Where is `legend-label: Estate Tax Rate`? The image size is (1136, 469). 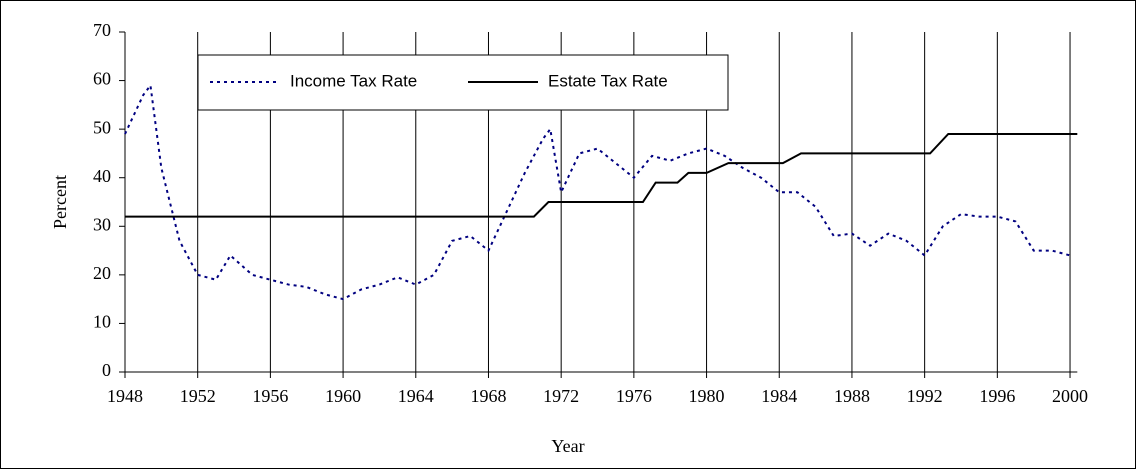 legend-label: Estate Tax Rate is located at coordinates (608, 80).